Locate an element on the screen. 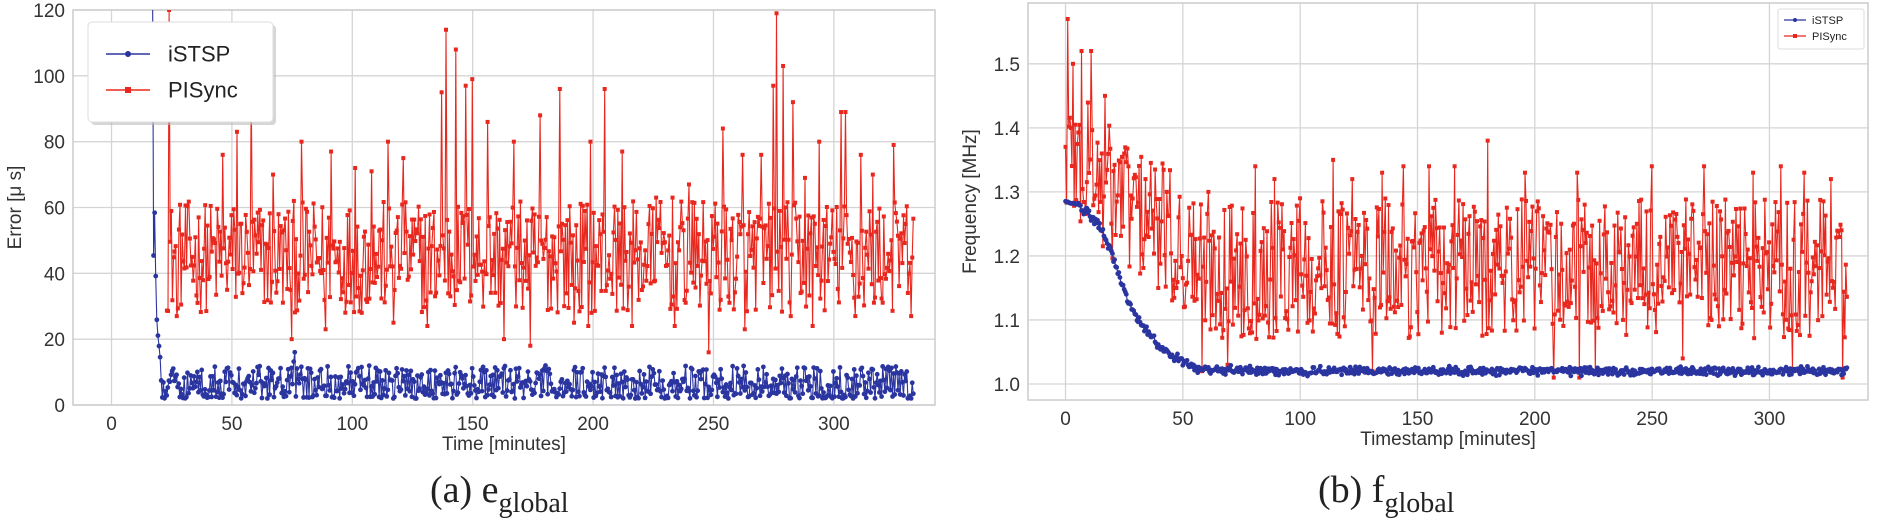  legend-marker-pisync is located at coordinates (1795, 36).